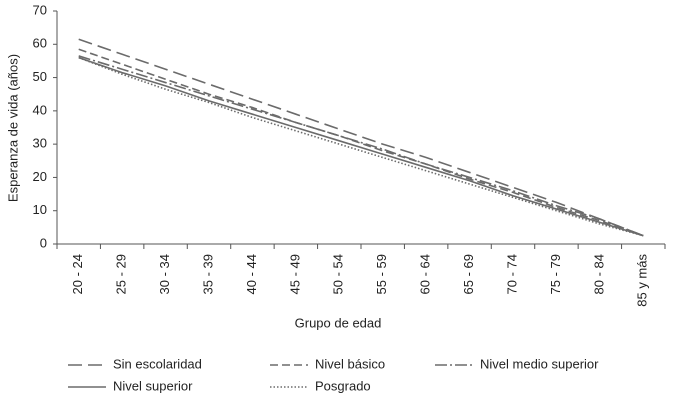  Describe the element at coordinates (381, 274) in the screenshot. I see `x-tick-label: 55 - 59` at that location.